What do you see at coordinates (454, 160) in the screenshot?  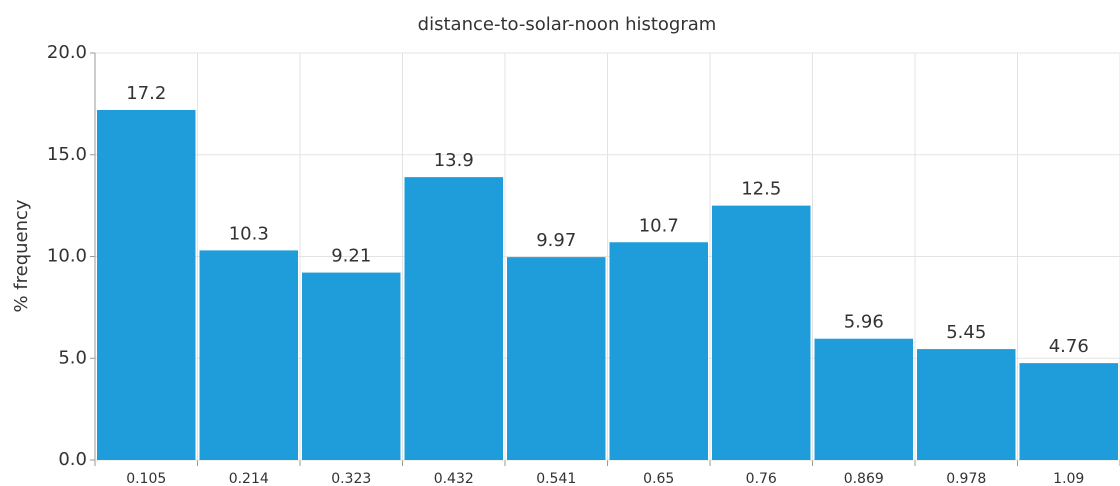 I see `data-label: 13.9` at bounding box center [454, 160].